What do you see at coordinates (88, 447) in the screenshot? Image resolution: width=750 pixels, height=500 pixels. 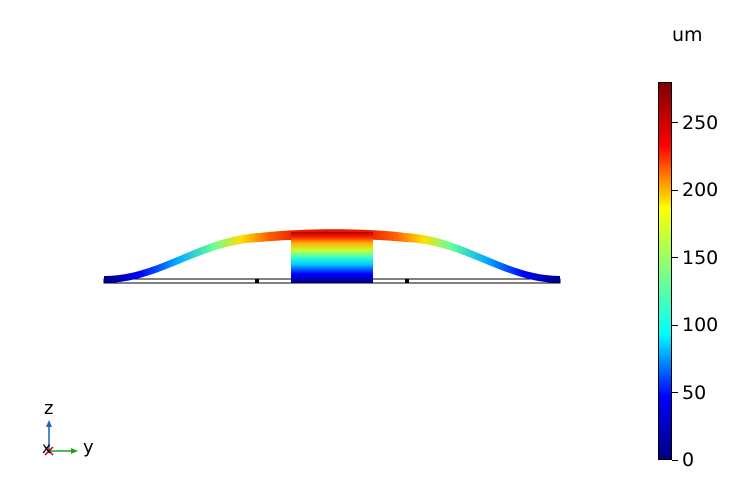 I see `y-axis-label: y` at bounding box center [88, 447].